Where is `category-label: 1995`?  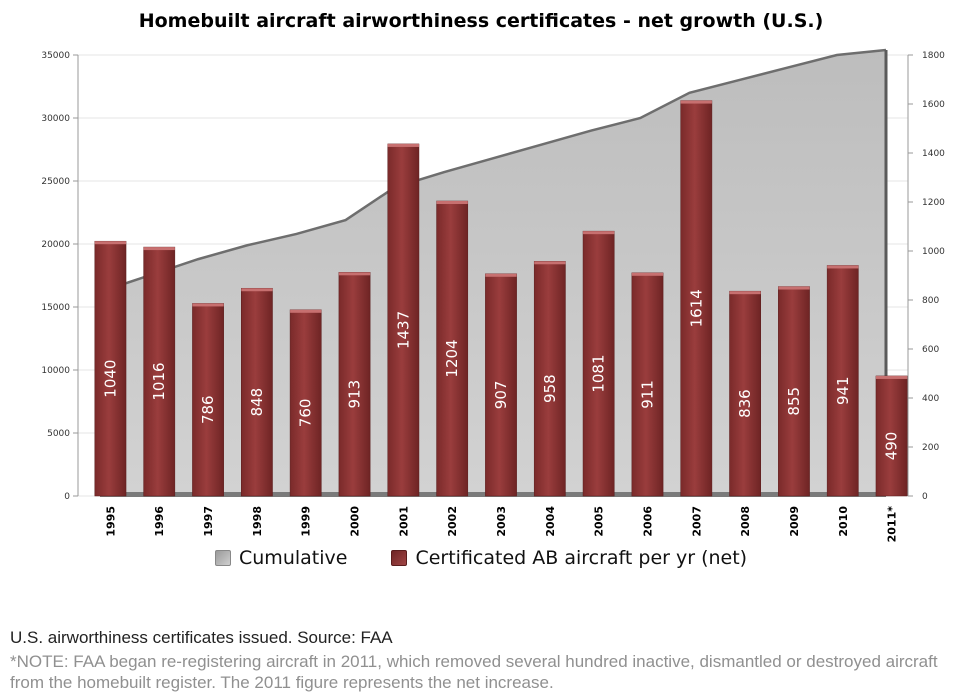 category-label: 1995 is located at coordinates (110, 521).